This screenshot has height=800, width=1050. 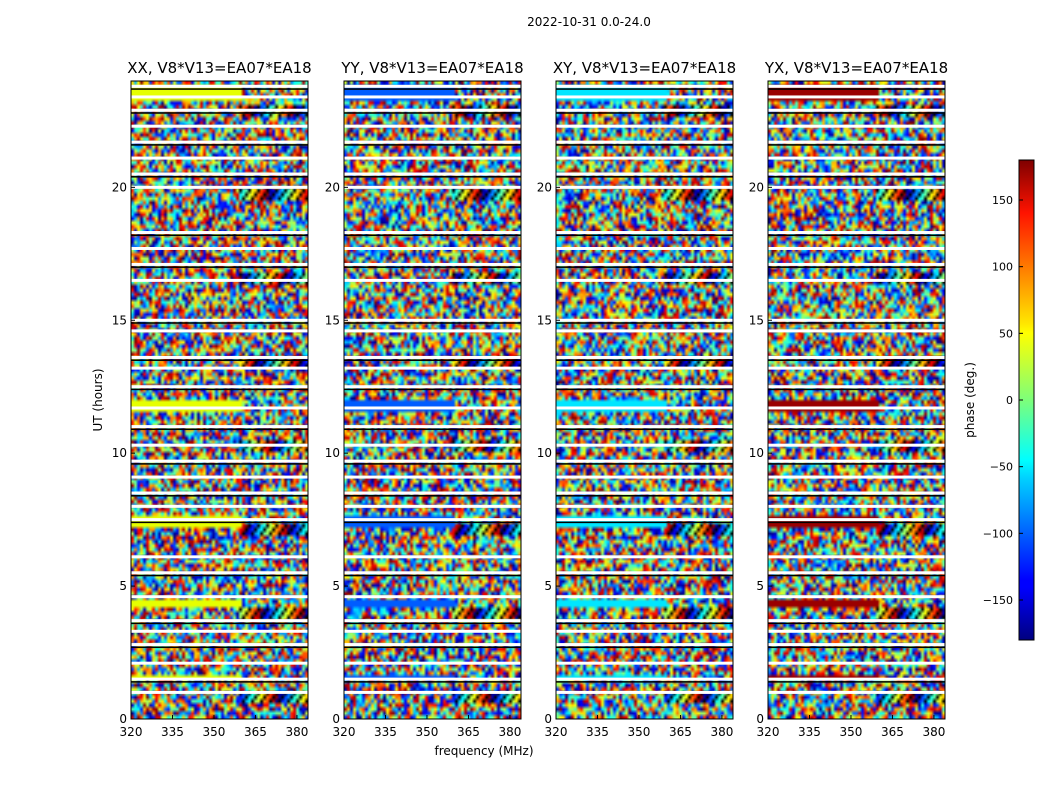 What do you see at coordinates (597, 732) in the screenshot?
I see `x-tick-label: 335` at bounding box center [597, 732].